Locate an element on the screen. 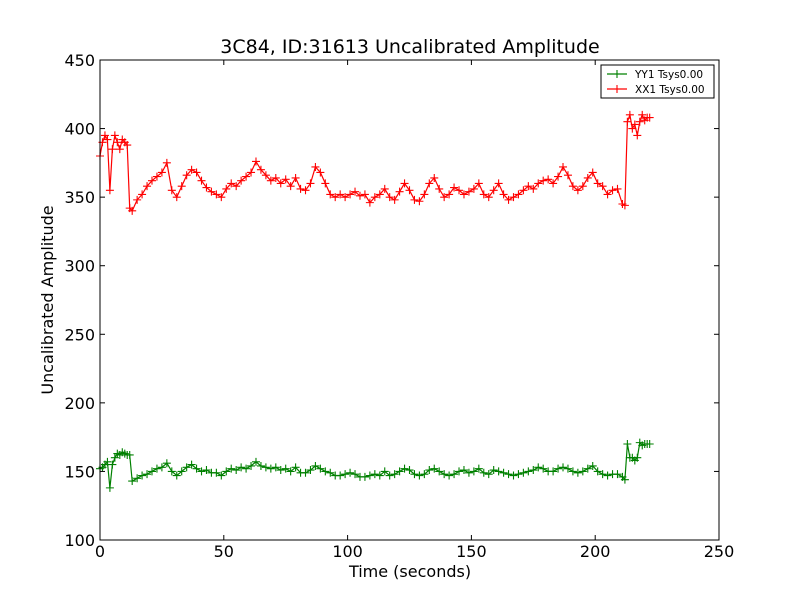 The width and height of the screenshot is (800, 600). x-axis-label: Time (seconds) is located at coordinates (409, 571).